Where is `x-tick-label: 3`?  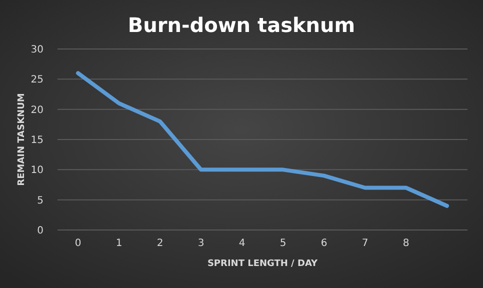
x-tick-label: 3 is located at coordinates (201, 243).